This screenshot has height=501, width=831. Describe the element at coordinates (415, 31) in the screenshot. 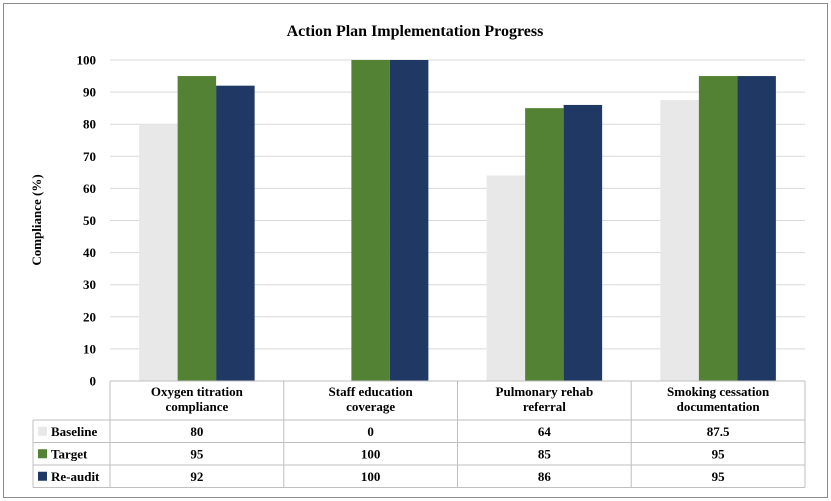

I see `chart-title: Action Plan Implementation Progress` at that location.